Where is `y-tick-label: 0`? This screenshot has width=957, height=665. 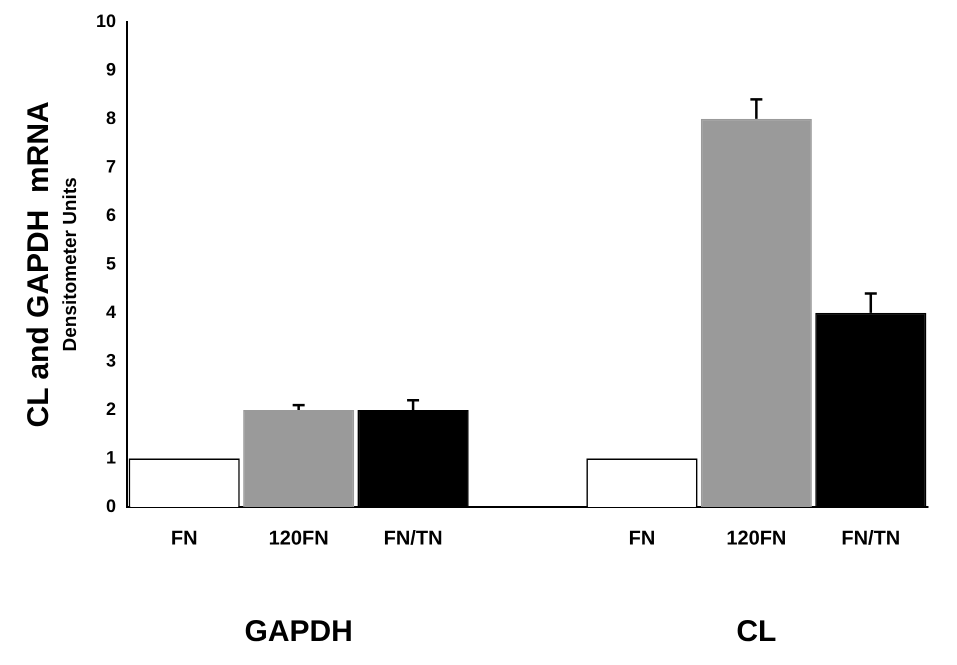 y-tick-label: 0 is located at coordinates (111, 506).